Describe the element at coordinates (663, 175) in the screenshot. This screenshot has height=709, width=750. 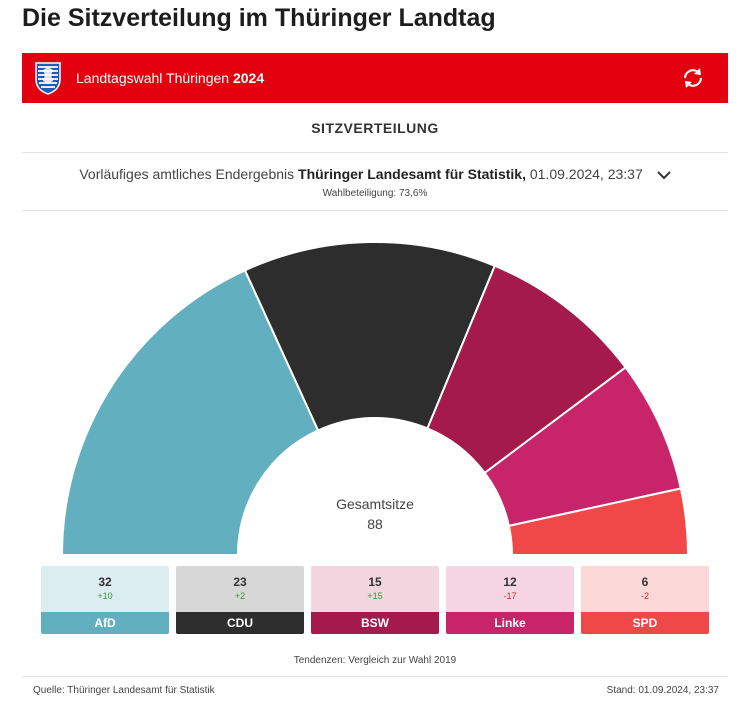
I see `chevron-down-icon` at that location.